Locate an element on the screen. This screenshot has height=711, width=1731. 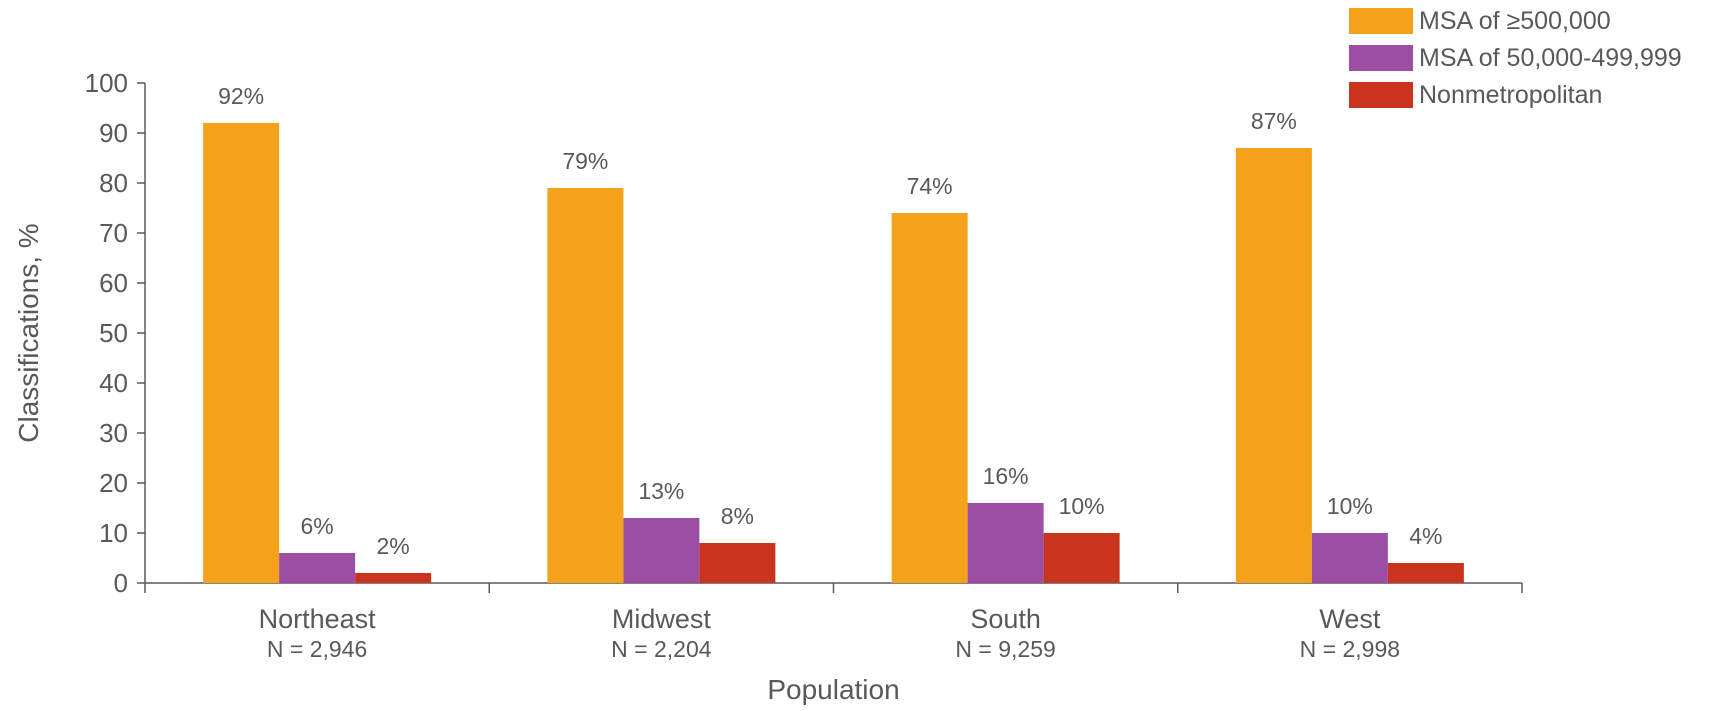
x-category-label: Northeast is located at coordinates (318, 619).